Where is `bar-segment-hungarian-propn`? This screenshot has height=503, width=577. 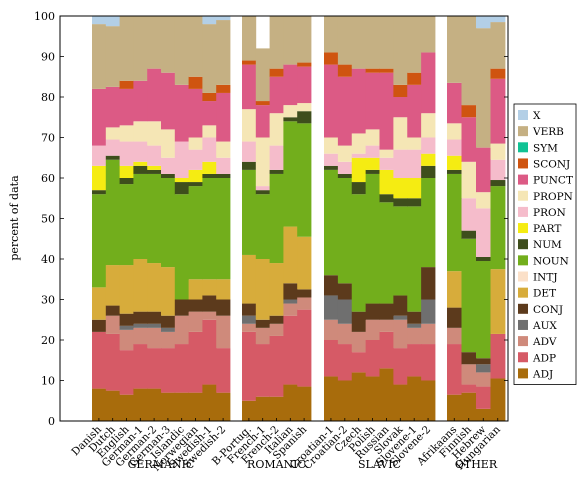 bar-segment-hungarian-propn is located at coordinates (498, 151).